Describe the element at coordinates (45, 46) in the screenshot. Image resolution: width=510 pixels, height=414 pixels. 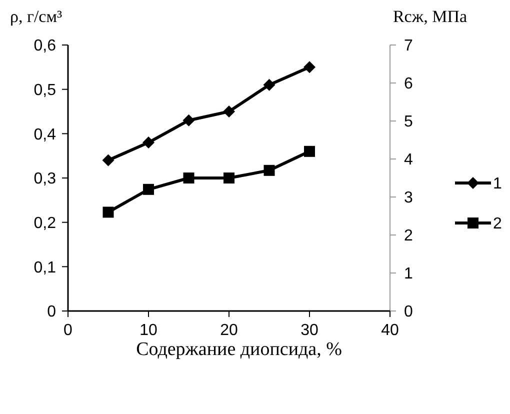
I see `y-tick-label: 0,6` at that location.